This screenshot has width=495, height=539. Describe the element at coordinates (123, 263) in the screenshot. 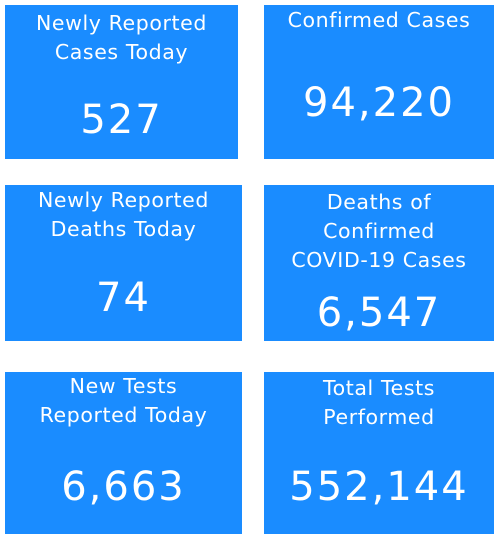

I see `stat-tile-newly-reported-deaths: Newly Reported Deaths Today 74` at that location.